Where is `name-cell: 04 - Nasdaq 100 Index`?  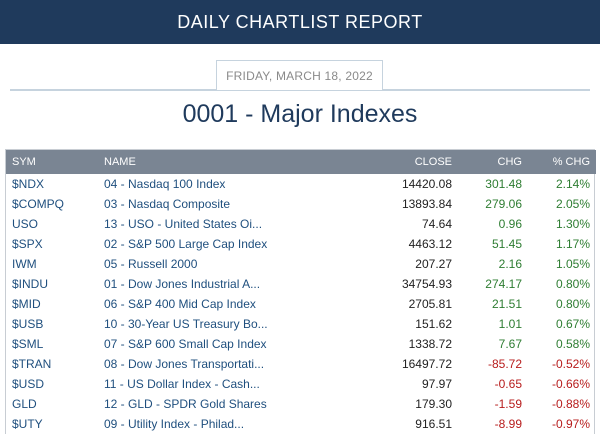 name-cell: 04 - Nasdaq 100 Index is located at coordinates (203, 184).